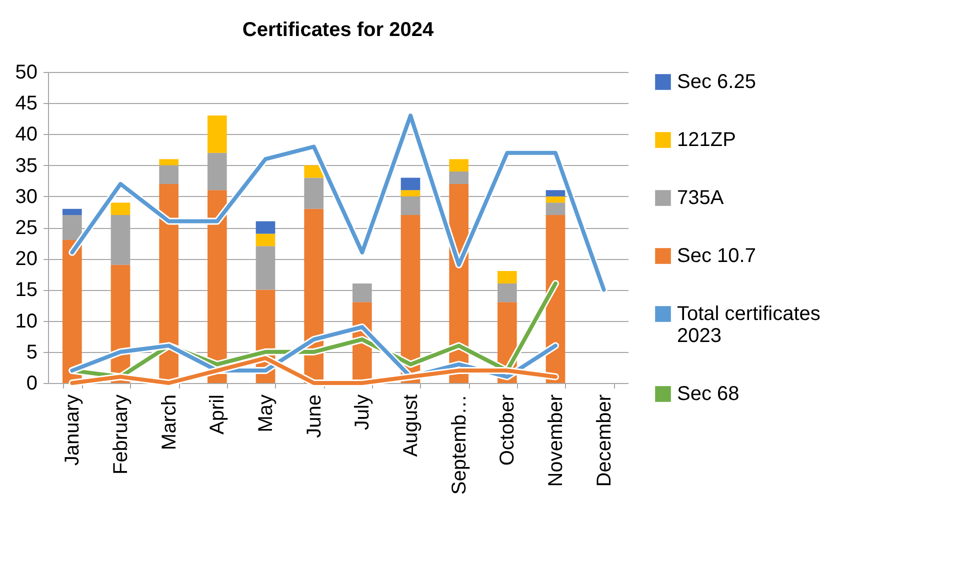 This screenshot has height=581, width=956. What do you see at coordinates (708, 394) in the screenshot?
I see `legend-label: Sec 68` at bounding box center [708, 394].